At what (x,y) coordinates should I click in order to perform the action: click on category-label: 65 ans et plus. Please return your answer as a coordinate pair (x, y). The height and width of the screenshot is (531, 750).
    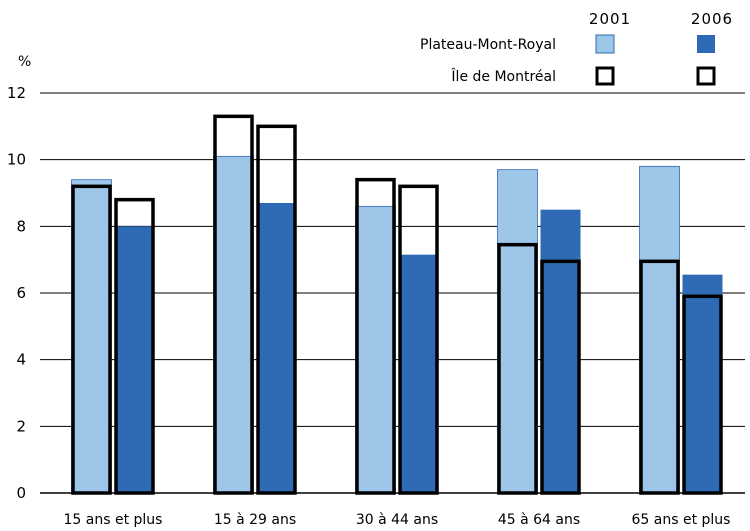
    Looking at the image, I should click on (681, 520).